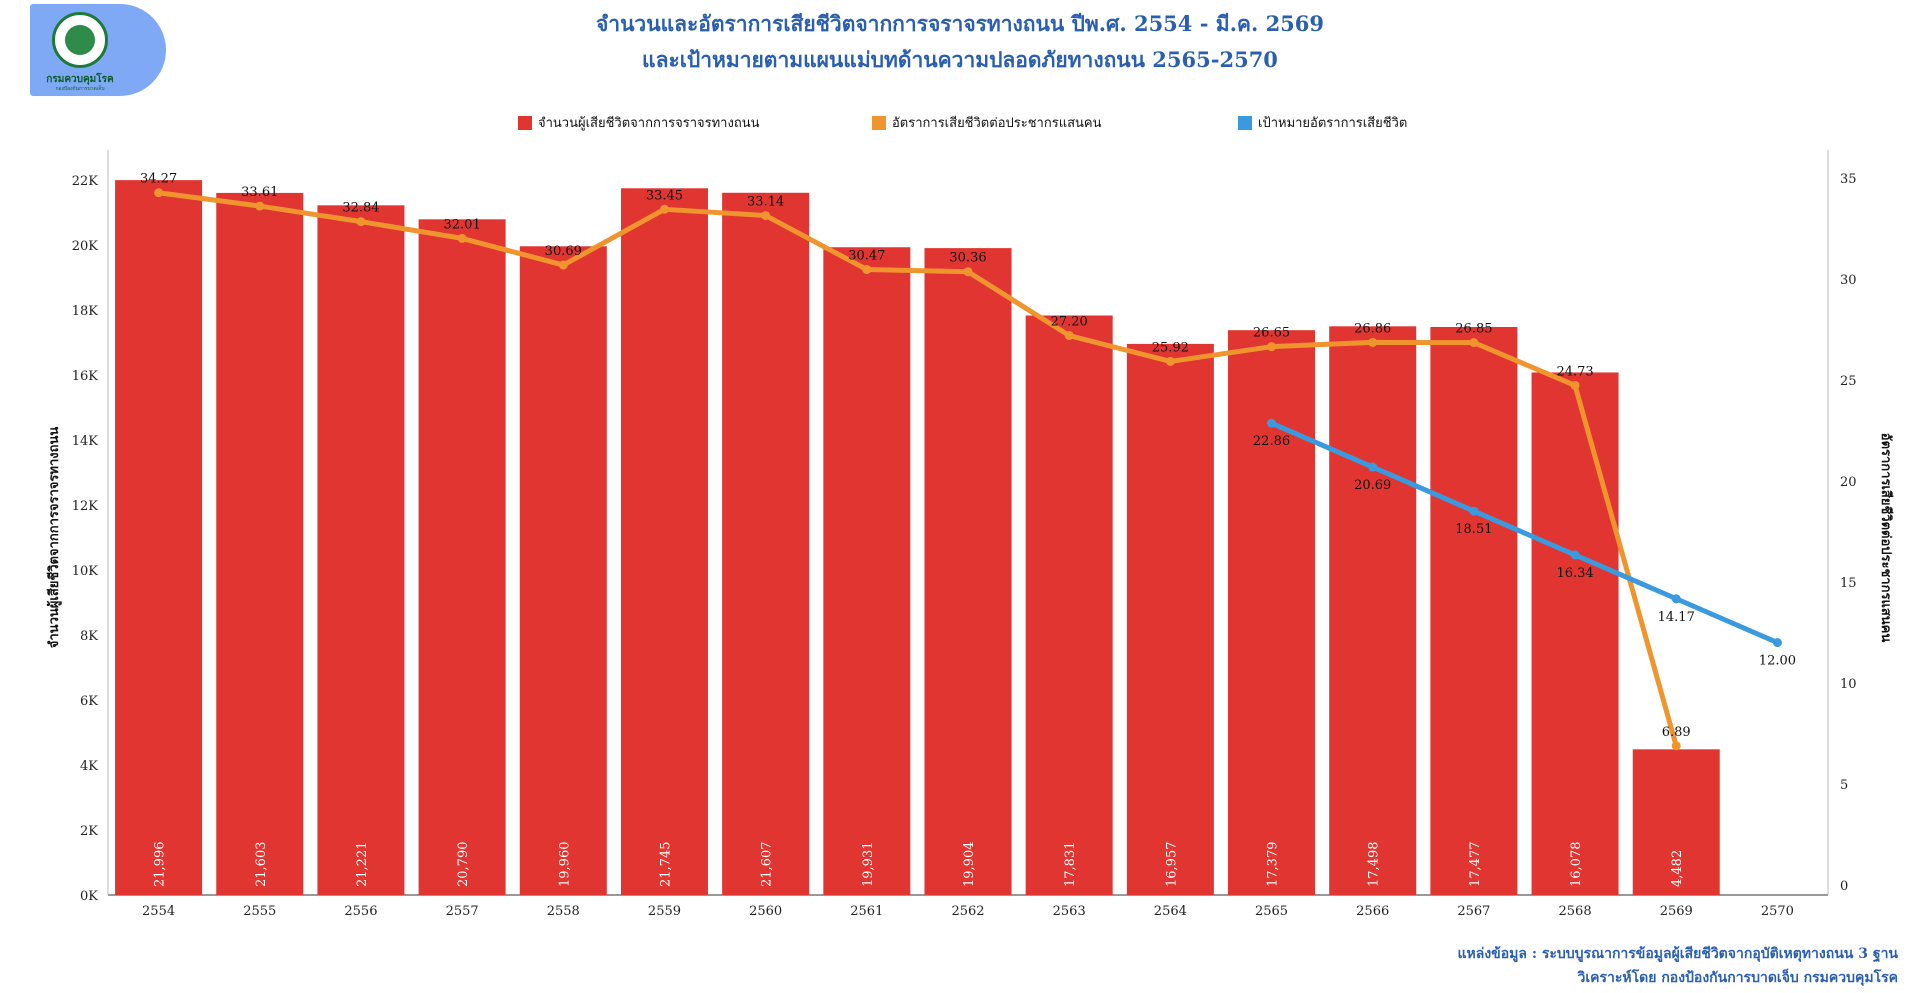 Image resolution: width=1920 pixels, height=993 pixels. I want to click on x-tick-label: 2564, so click(1170, 911).